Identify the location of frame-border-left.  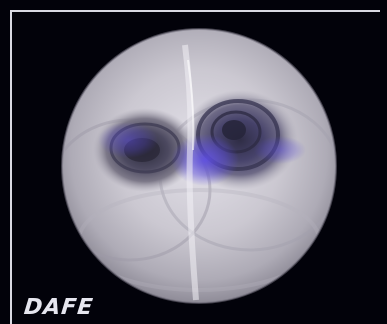
(11, 167).